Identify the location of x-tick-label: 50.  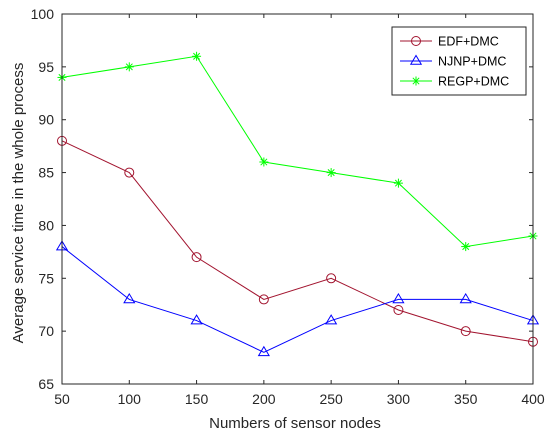
(62, 399).